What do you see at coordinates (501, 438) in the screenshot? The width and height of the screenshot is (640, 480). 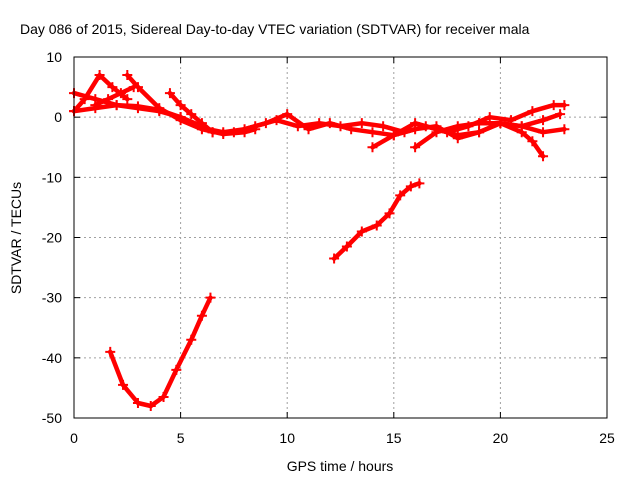 I see `x-tick-label: 20` at bounding box center [501, 438].